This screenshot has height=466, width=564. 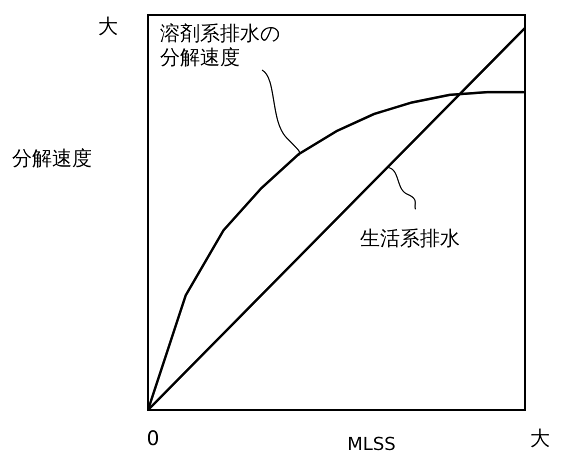 What do you see at coordinates (153, 438) in the screenshot?
I see `annotation: 0` at bounding box center [153, 438].